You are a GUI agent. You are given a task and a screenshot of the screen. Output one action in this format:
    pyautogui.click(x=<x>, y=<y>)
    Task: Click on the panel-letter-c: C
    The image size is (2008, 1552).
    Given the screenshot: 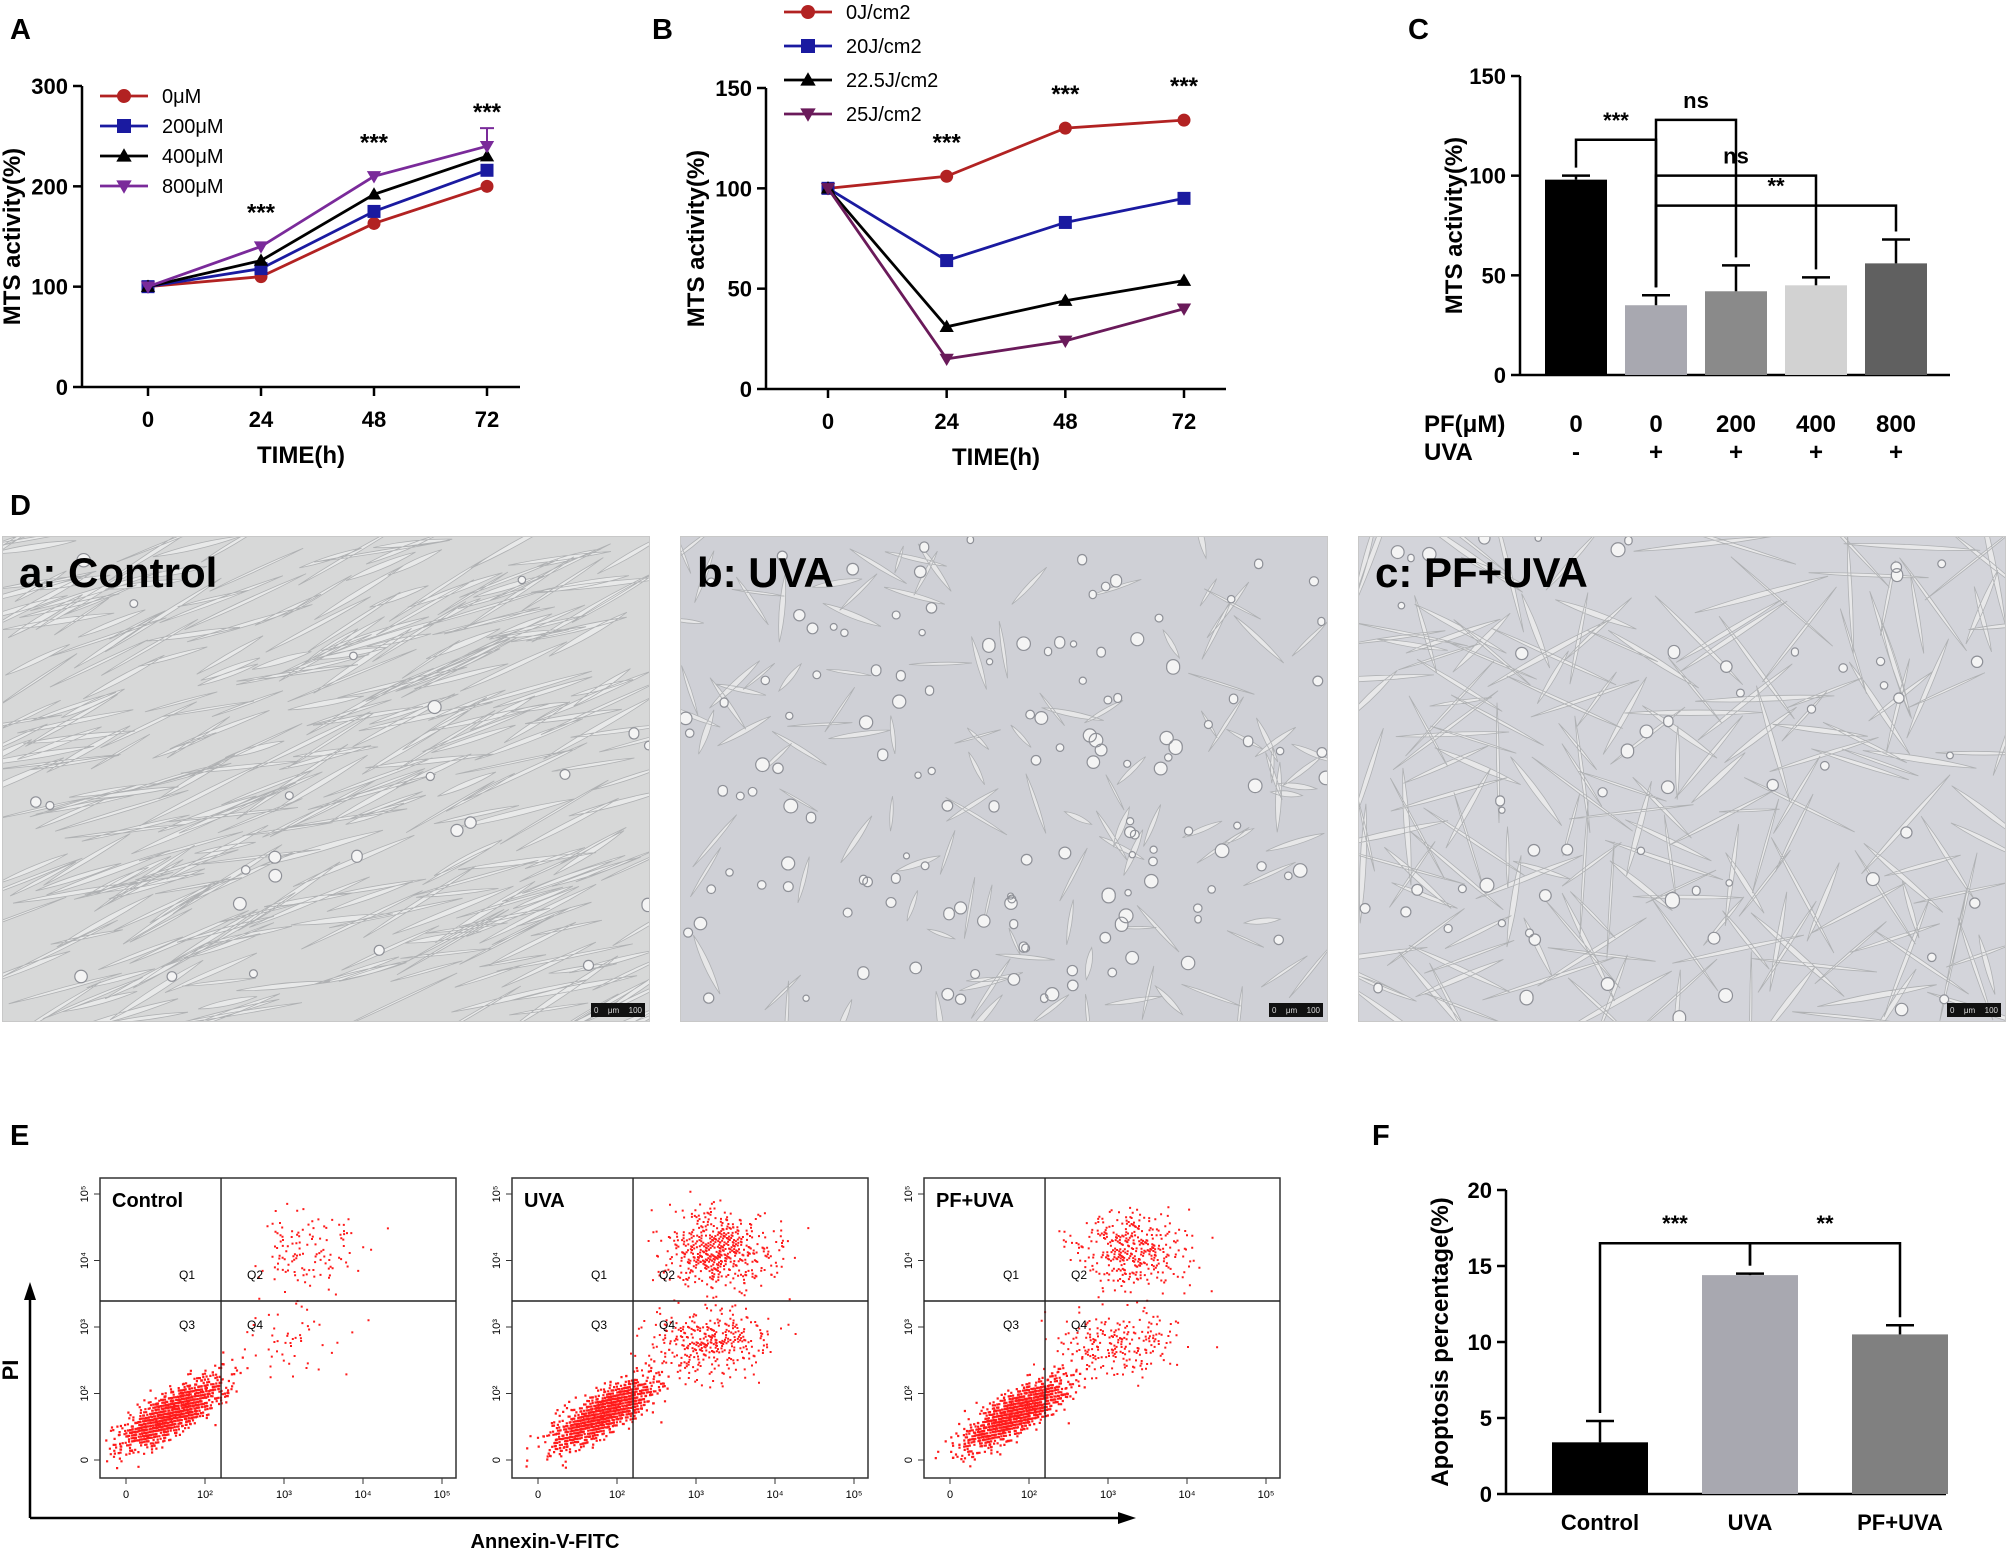 What is the action you would take?
    pyautogui.click(x=1418, y=30)
    